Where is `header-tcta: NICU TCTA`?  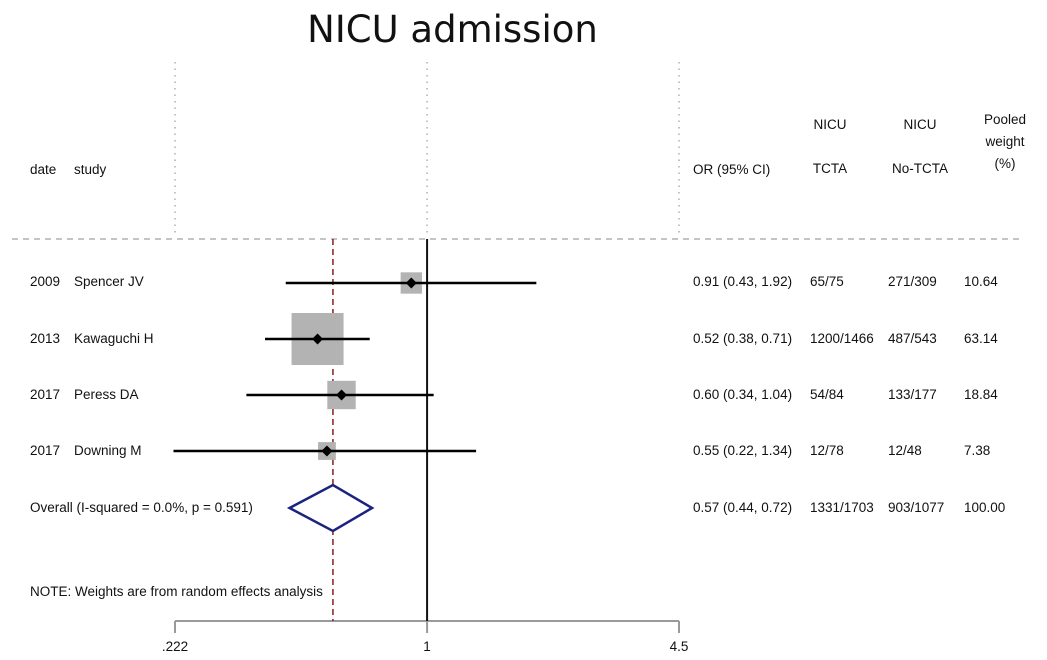 header-tcta: NICU TCTA is located at coordinates (830, 147).